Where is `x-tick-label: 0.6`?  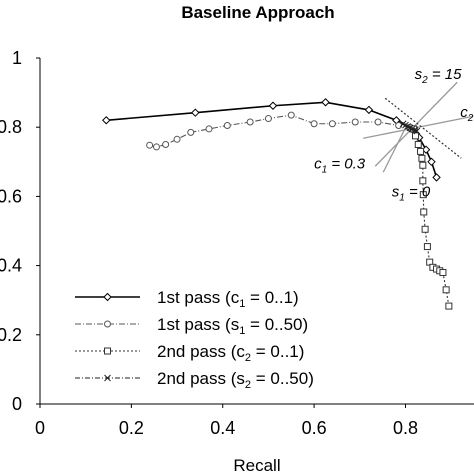
x-tick-label: 0.6 is located at coordinates (314, 428).